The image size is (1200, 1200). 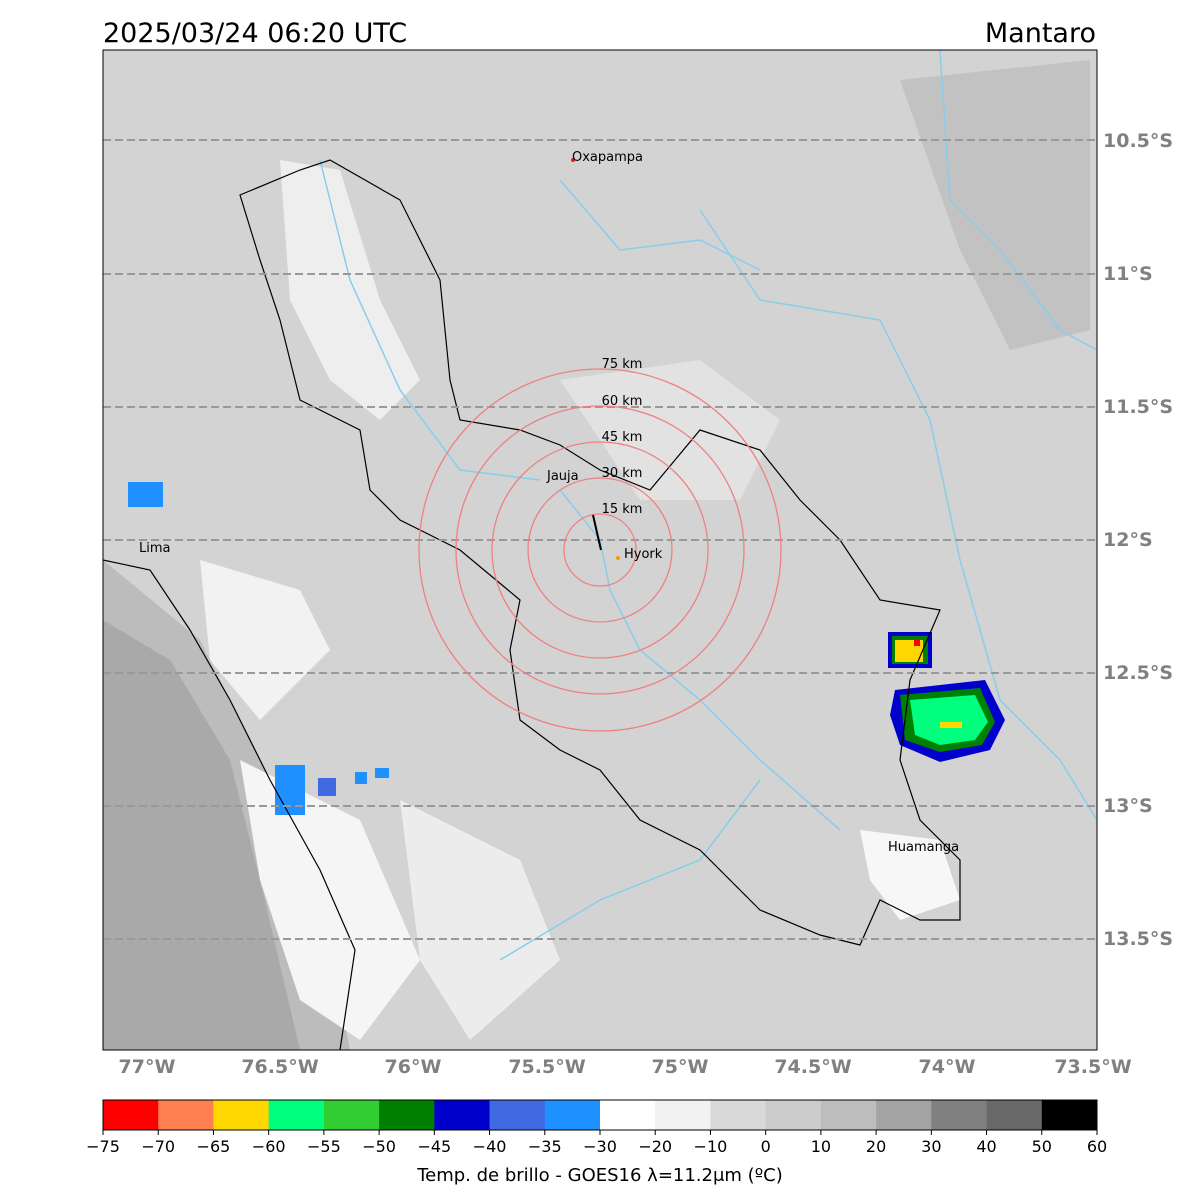 What do you see at coordinates (1092, 1067) in the screenshot?
I see `lon-label: 73.5°W` at bounding box center [1092, 1067].